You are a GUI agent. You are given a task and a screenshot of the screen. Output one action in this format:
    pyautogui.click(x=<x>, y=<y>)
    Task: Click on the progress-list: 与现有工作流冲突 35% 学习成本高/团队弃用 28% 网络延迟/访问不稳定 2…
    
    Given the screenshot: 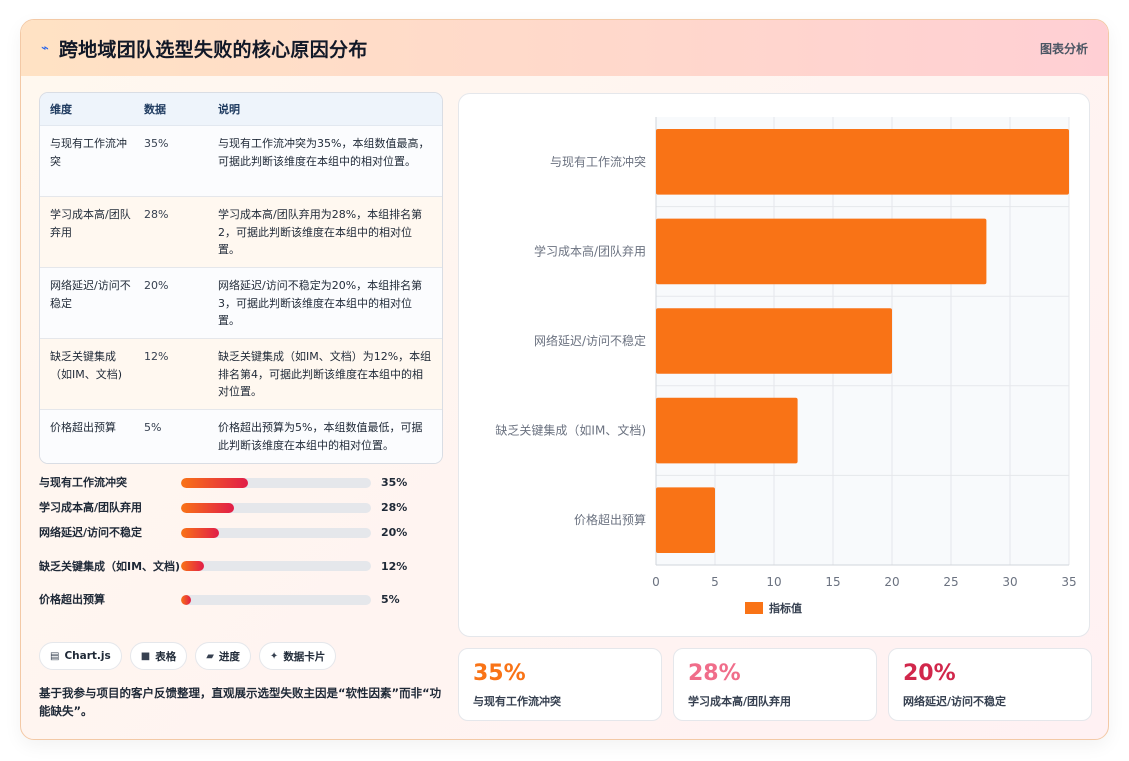 What is the action you would take?
    pyautogui.click(x=241, y=541)
    